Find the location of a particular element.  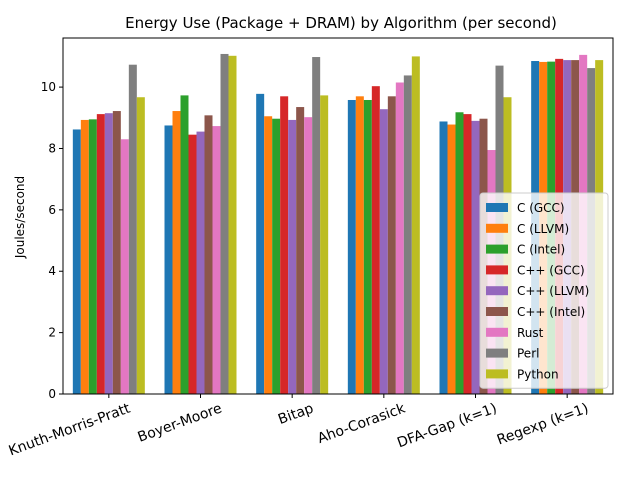

legend-box is located at coordinates (544, 290).